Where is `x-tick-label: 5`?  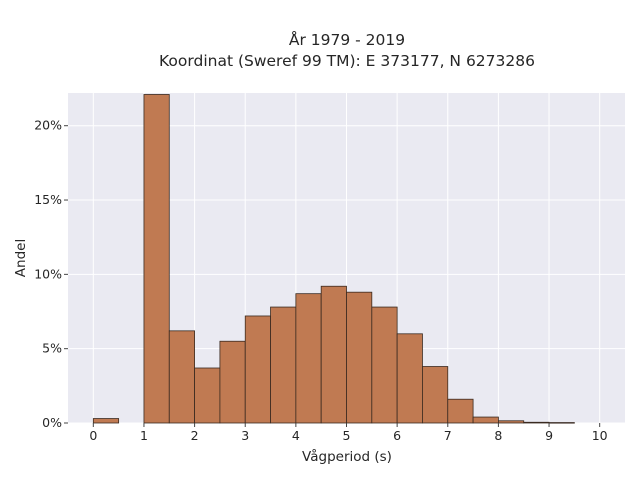 x-tick-label: 5 is located at coordinates (347, 435).